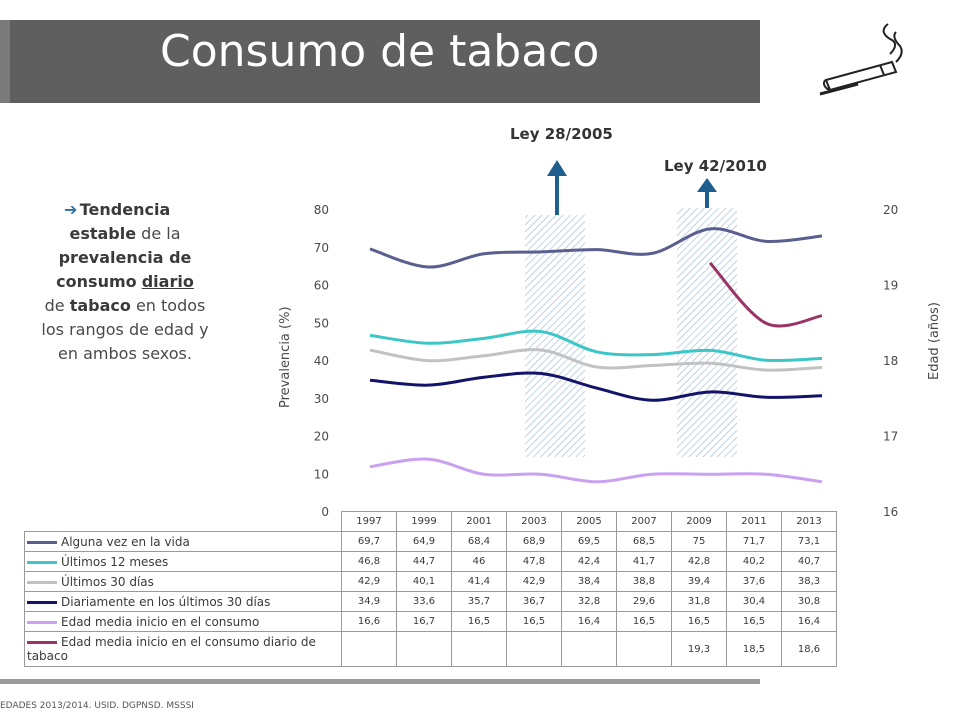 The image size is (960, 720). Describe the element at coordinates (934, 341) in the screenshot. I see `y-axis-label-right: Edad (años)` at that location.